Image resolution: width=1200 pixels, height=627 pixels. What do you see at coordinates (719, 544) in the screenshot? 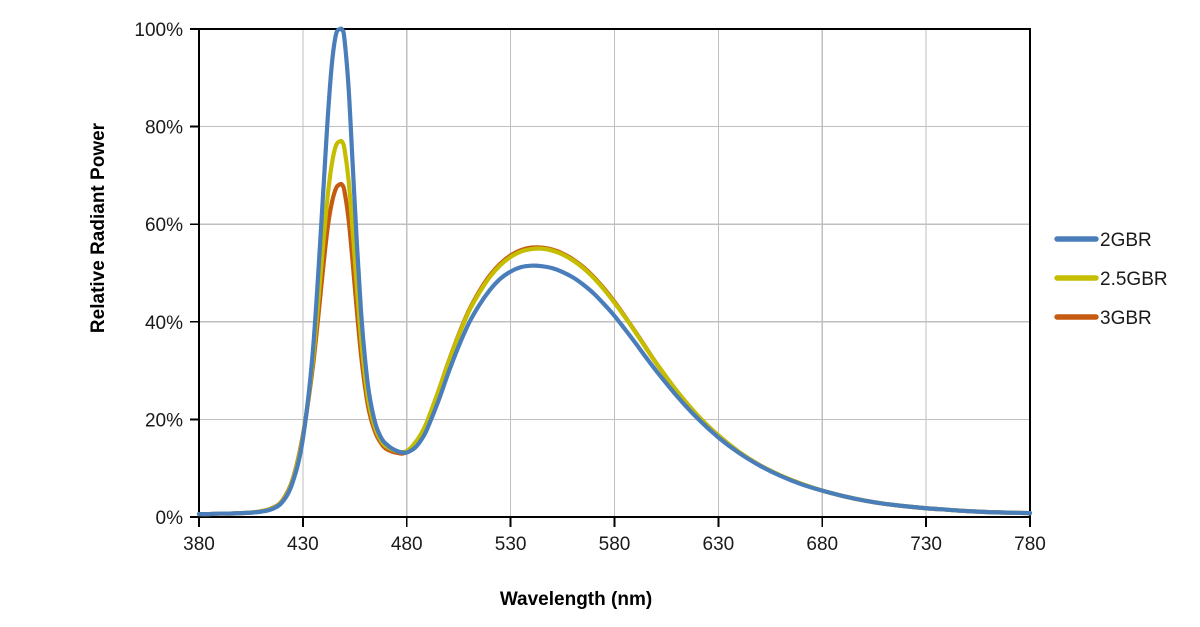
I see `x-tick-label: 630` at bounding box center [719, 544].